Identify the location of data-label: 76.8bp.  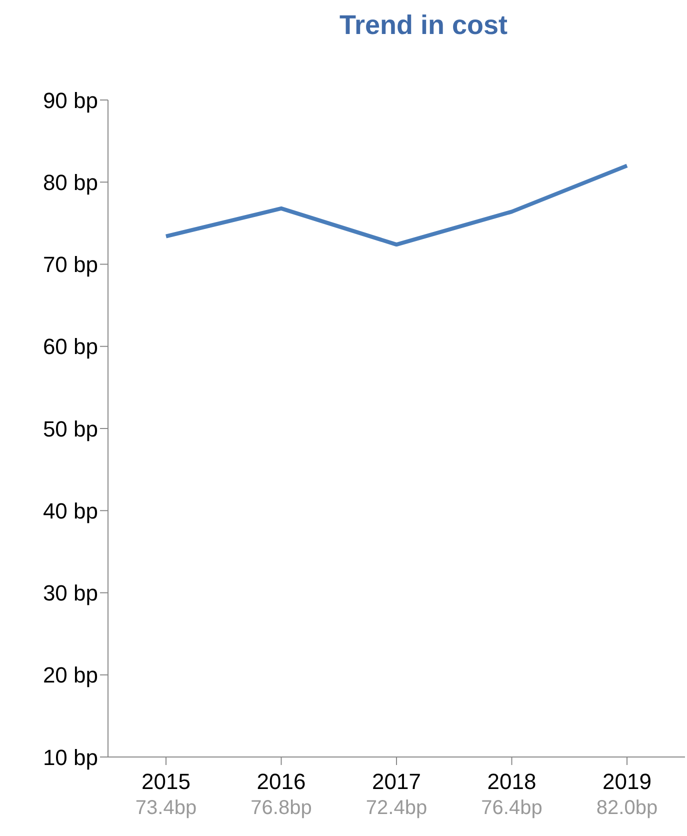
(281, 808).